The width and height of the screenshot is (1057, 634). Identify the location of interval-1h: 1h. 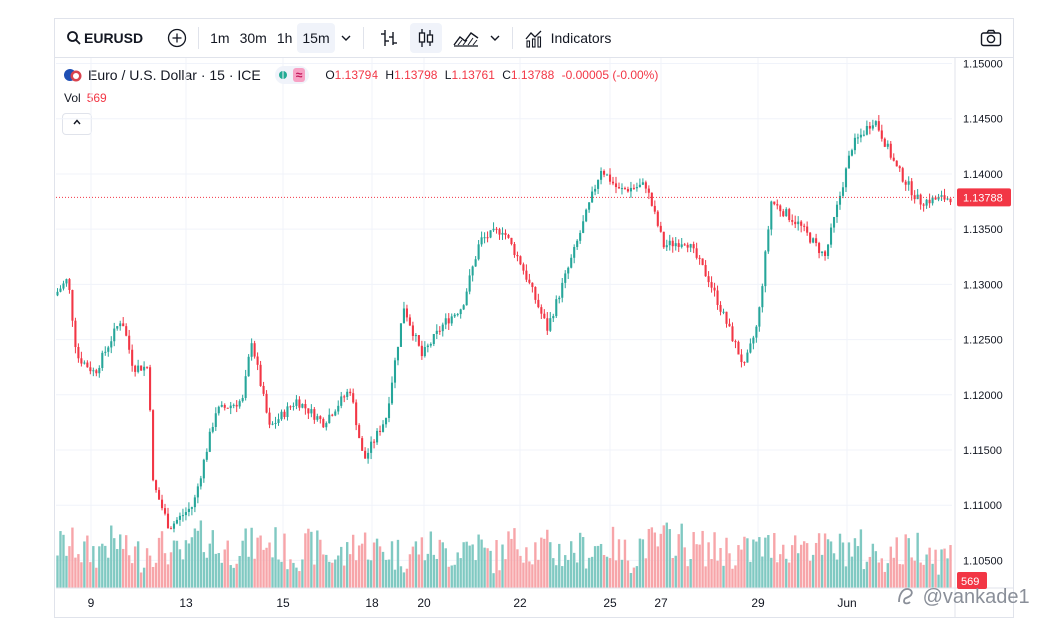
(285, 38).